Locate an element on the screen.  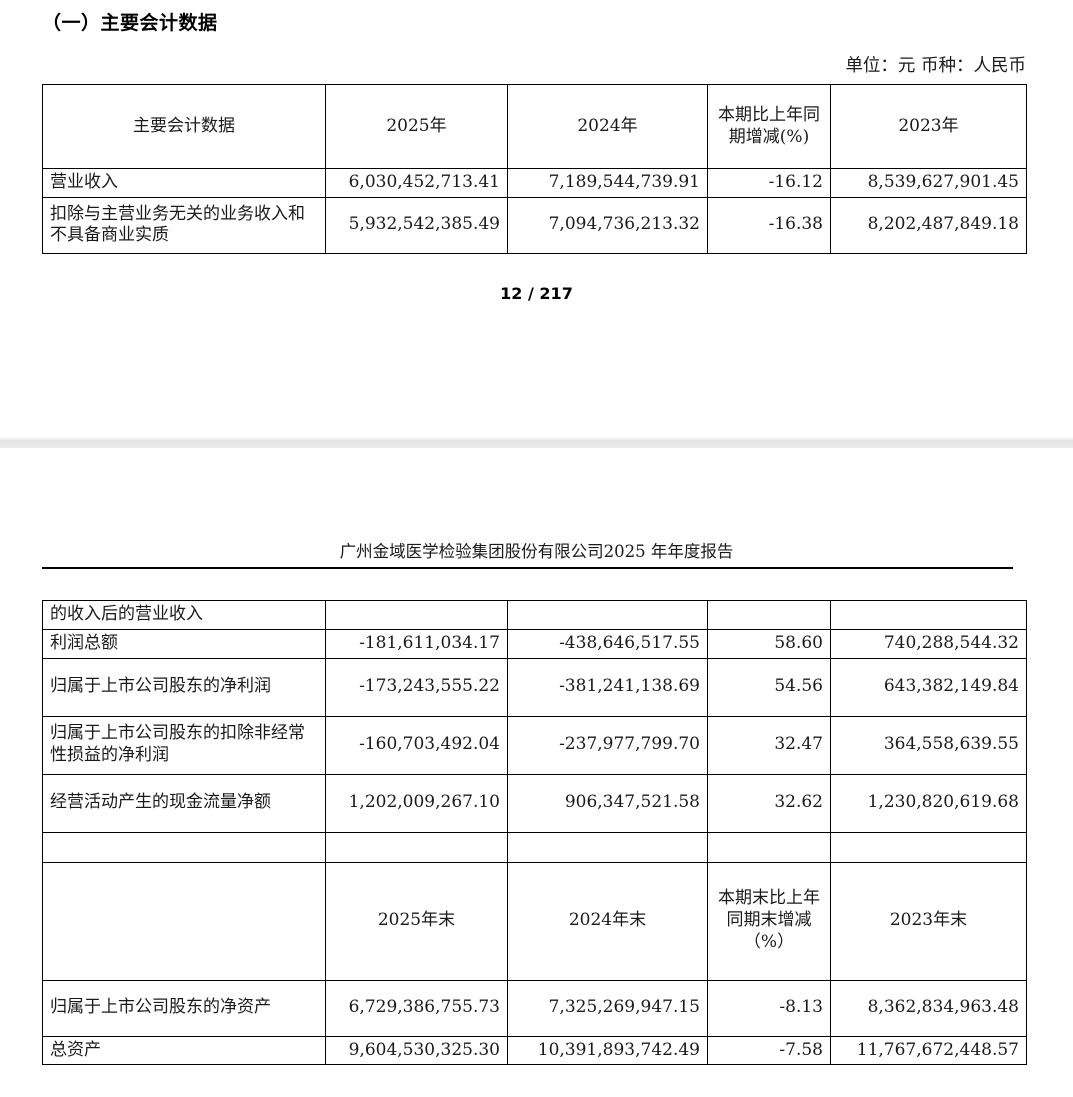
table-header-row: 主要会计数据 2025年 2024年 本期比上年同期增减(%) 2023年 is located at coordinates (534, 126).